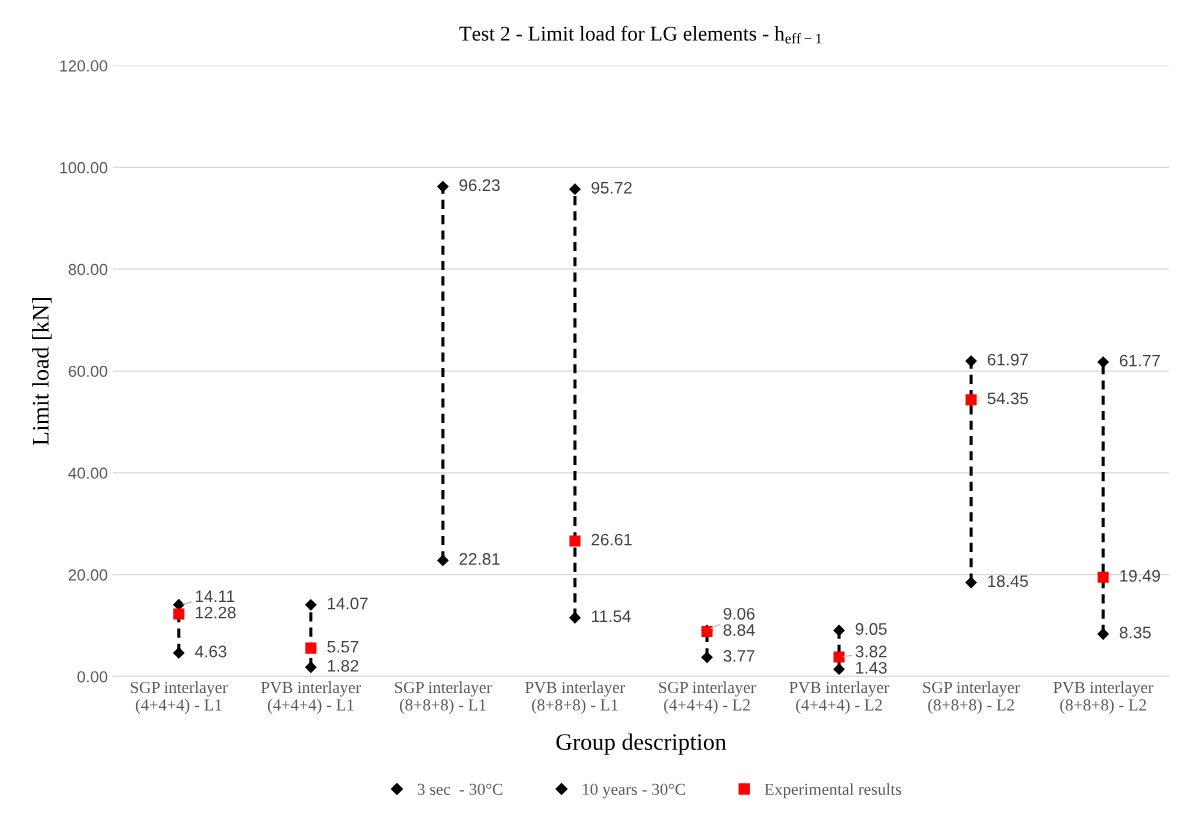 The width and height of the screenshot is (1187, 820). I want to click on y-tick-label: 20.00, so click(88, 575).